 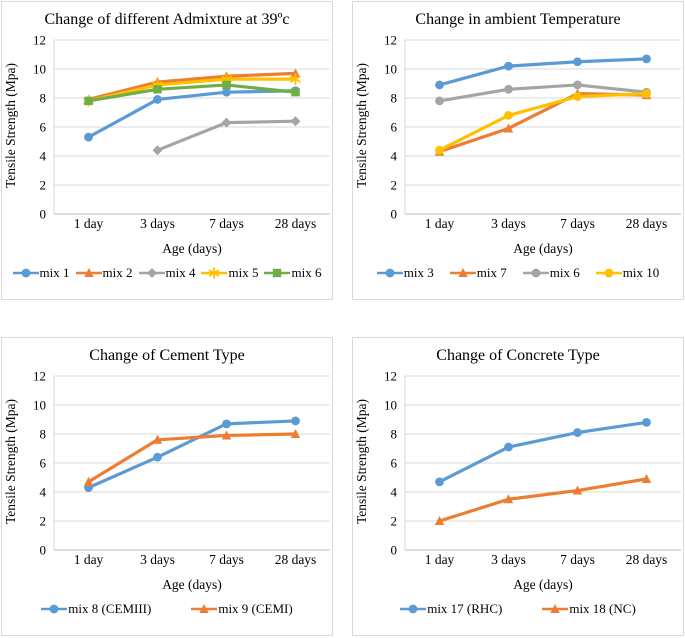 I want to click on legend-item: mix 7, so click(x=478, y=273).